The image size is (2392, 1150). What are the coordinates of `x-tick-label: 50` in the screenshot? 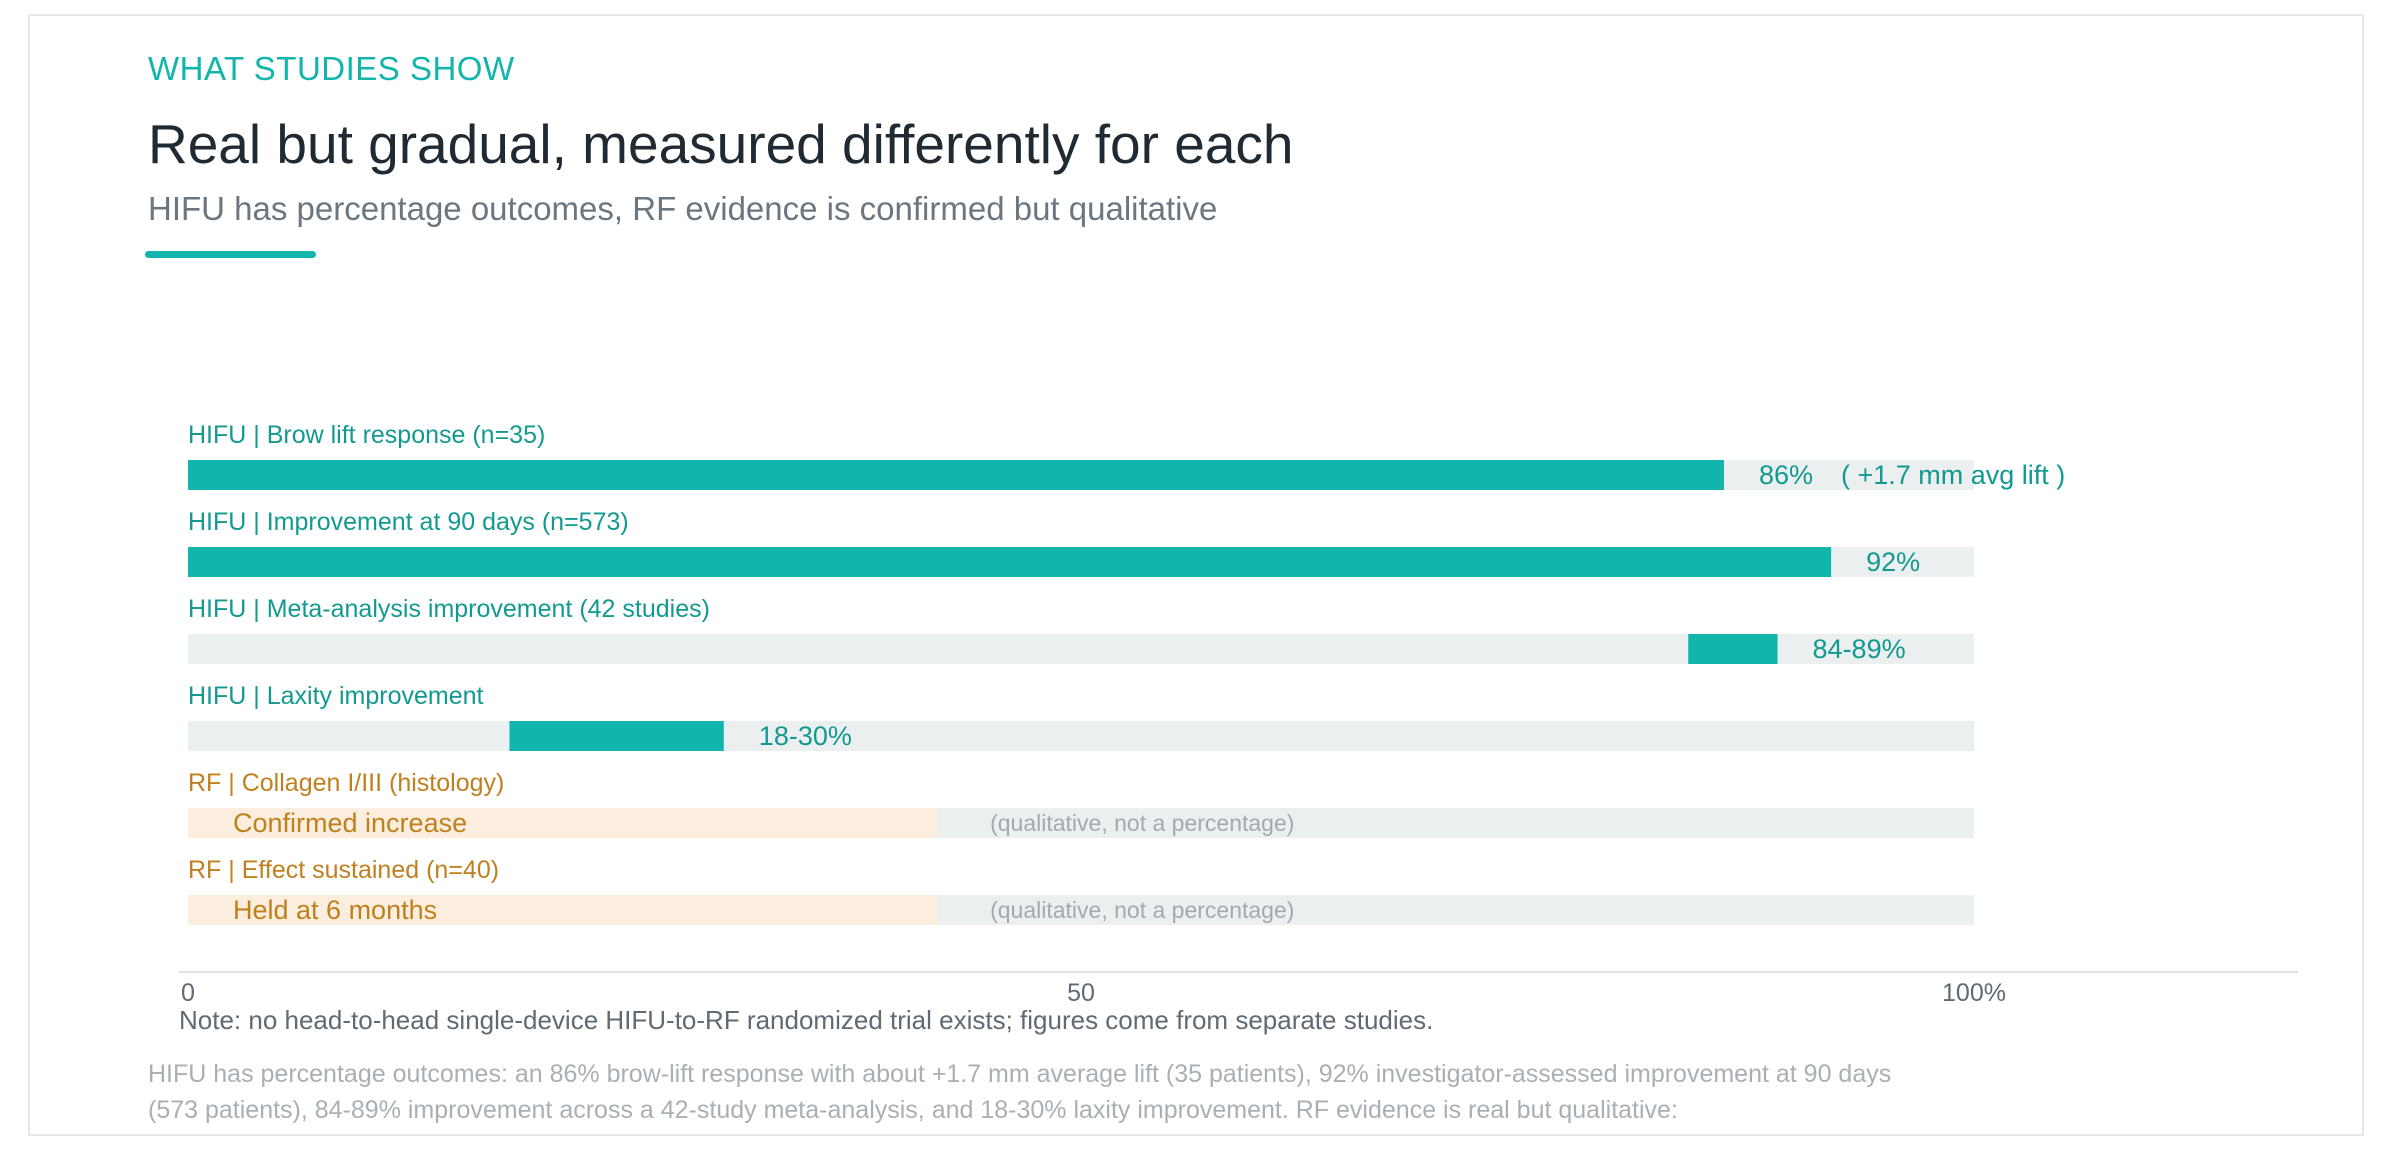 It's located at (1081, 993).